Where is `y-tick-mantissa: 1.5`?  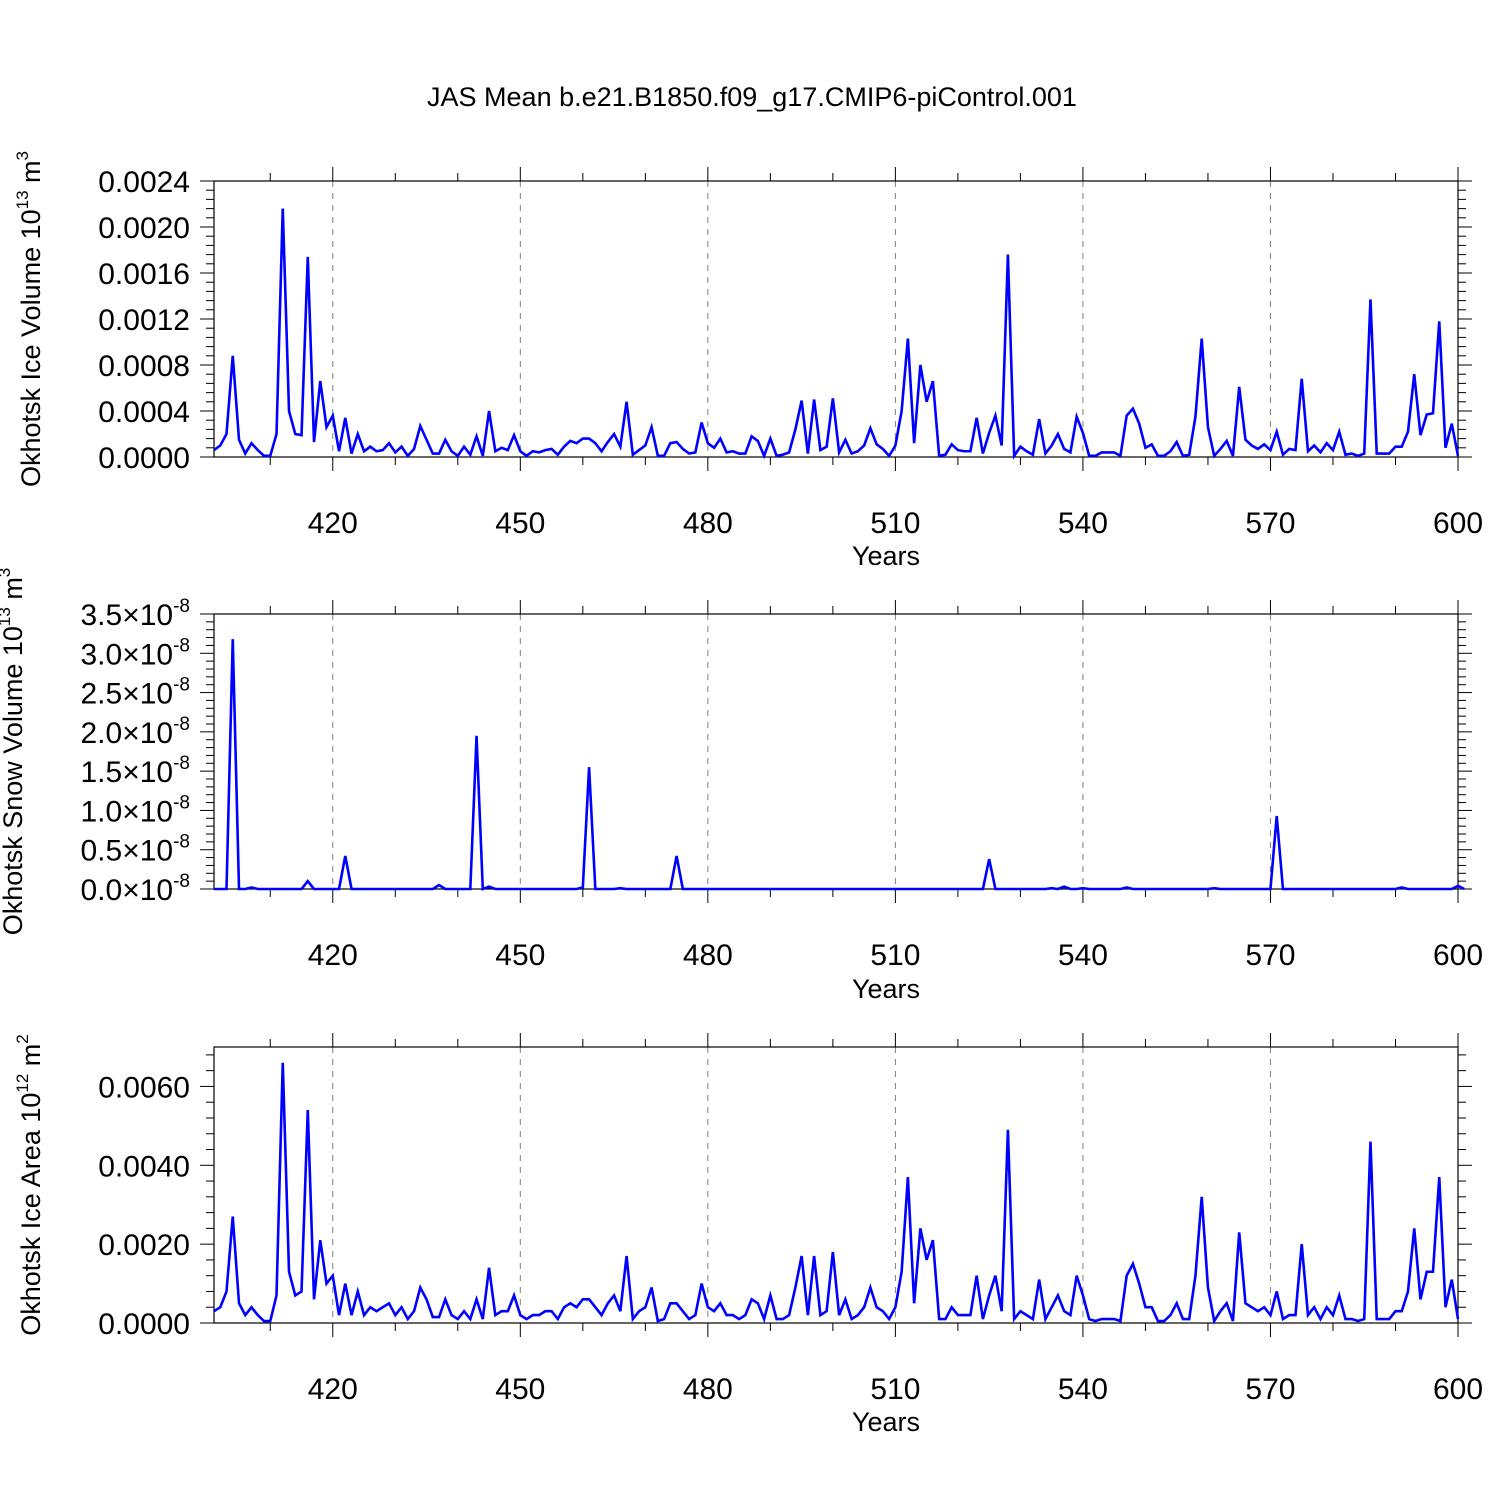 y-tick-mantissa: 1.5 is located at coordinates (101, 772).